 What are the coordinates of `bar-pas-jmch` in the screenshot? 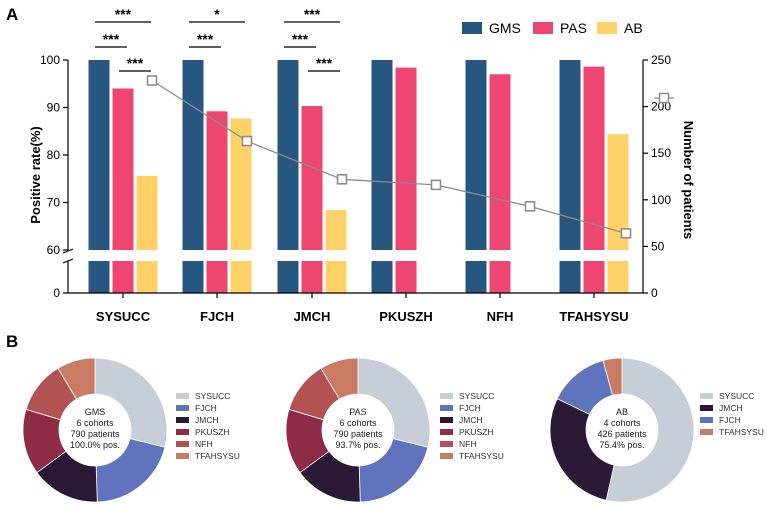 It's located at (312, 199).